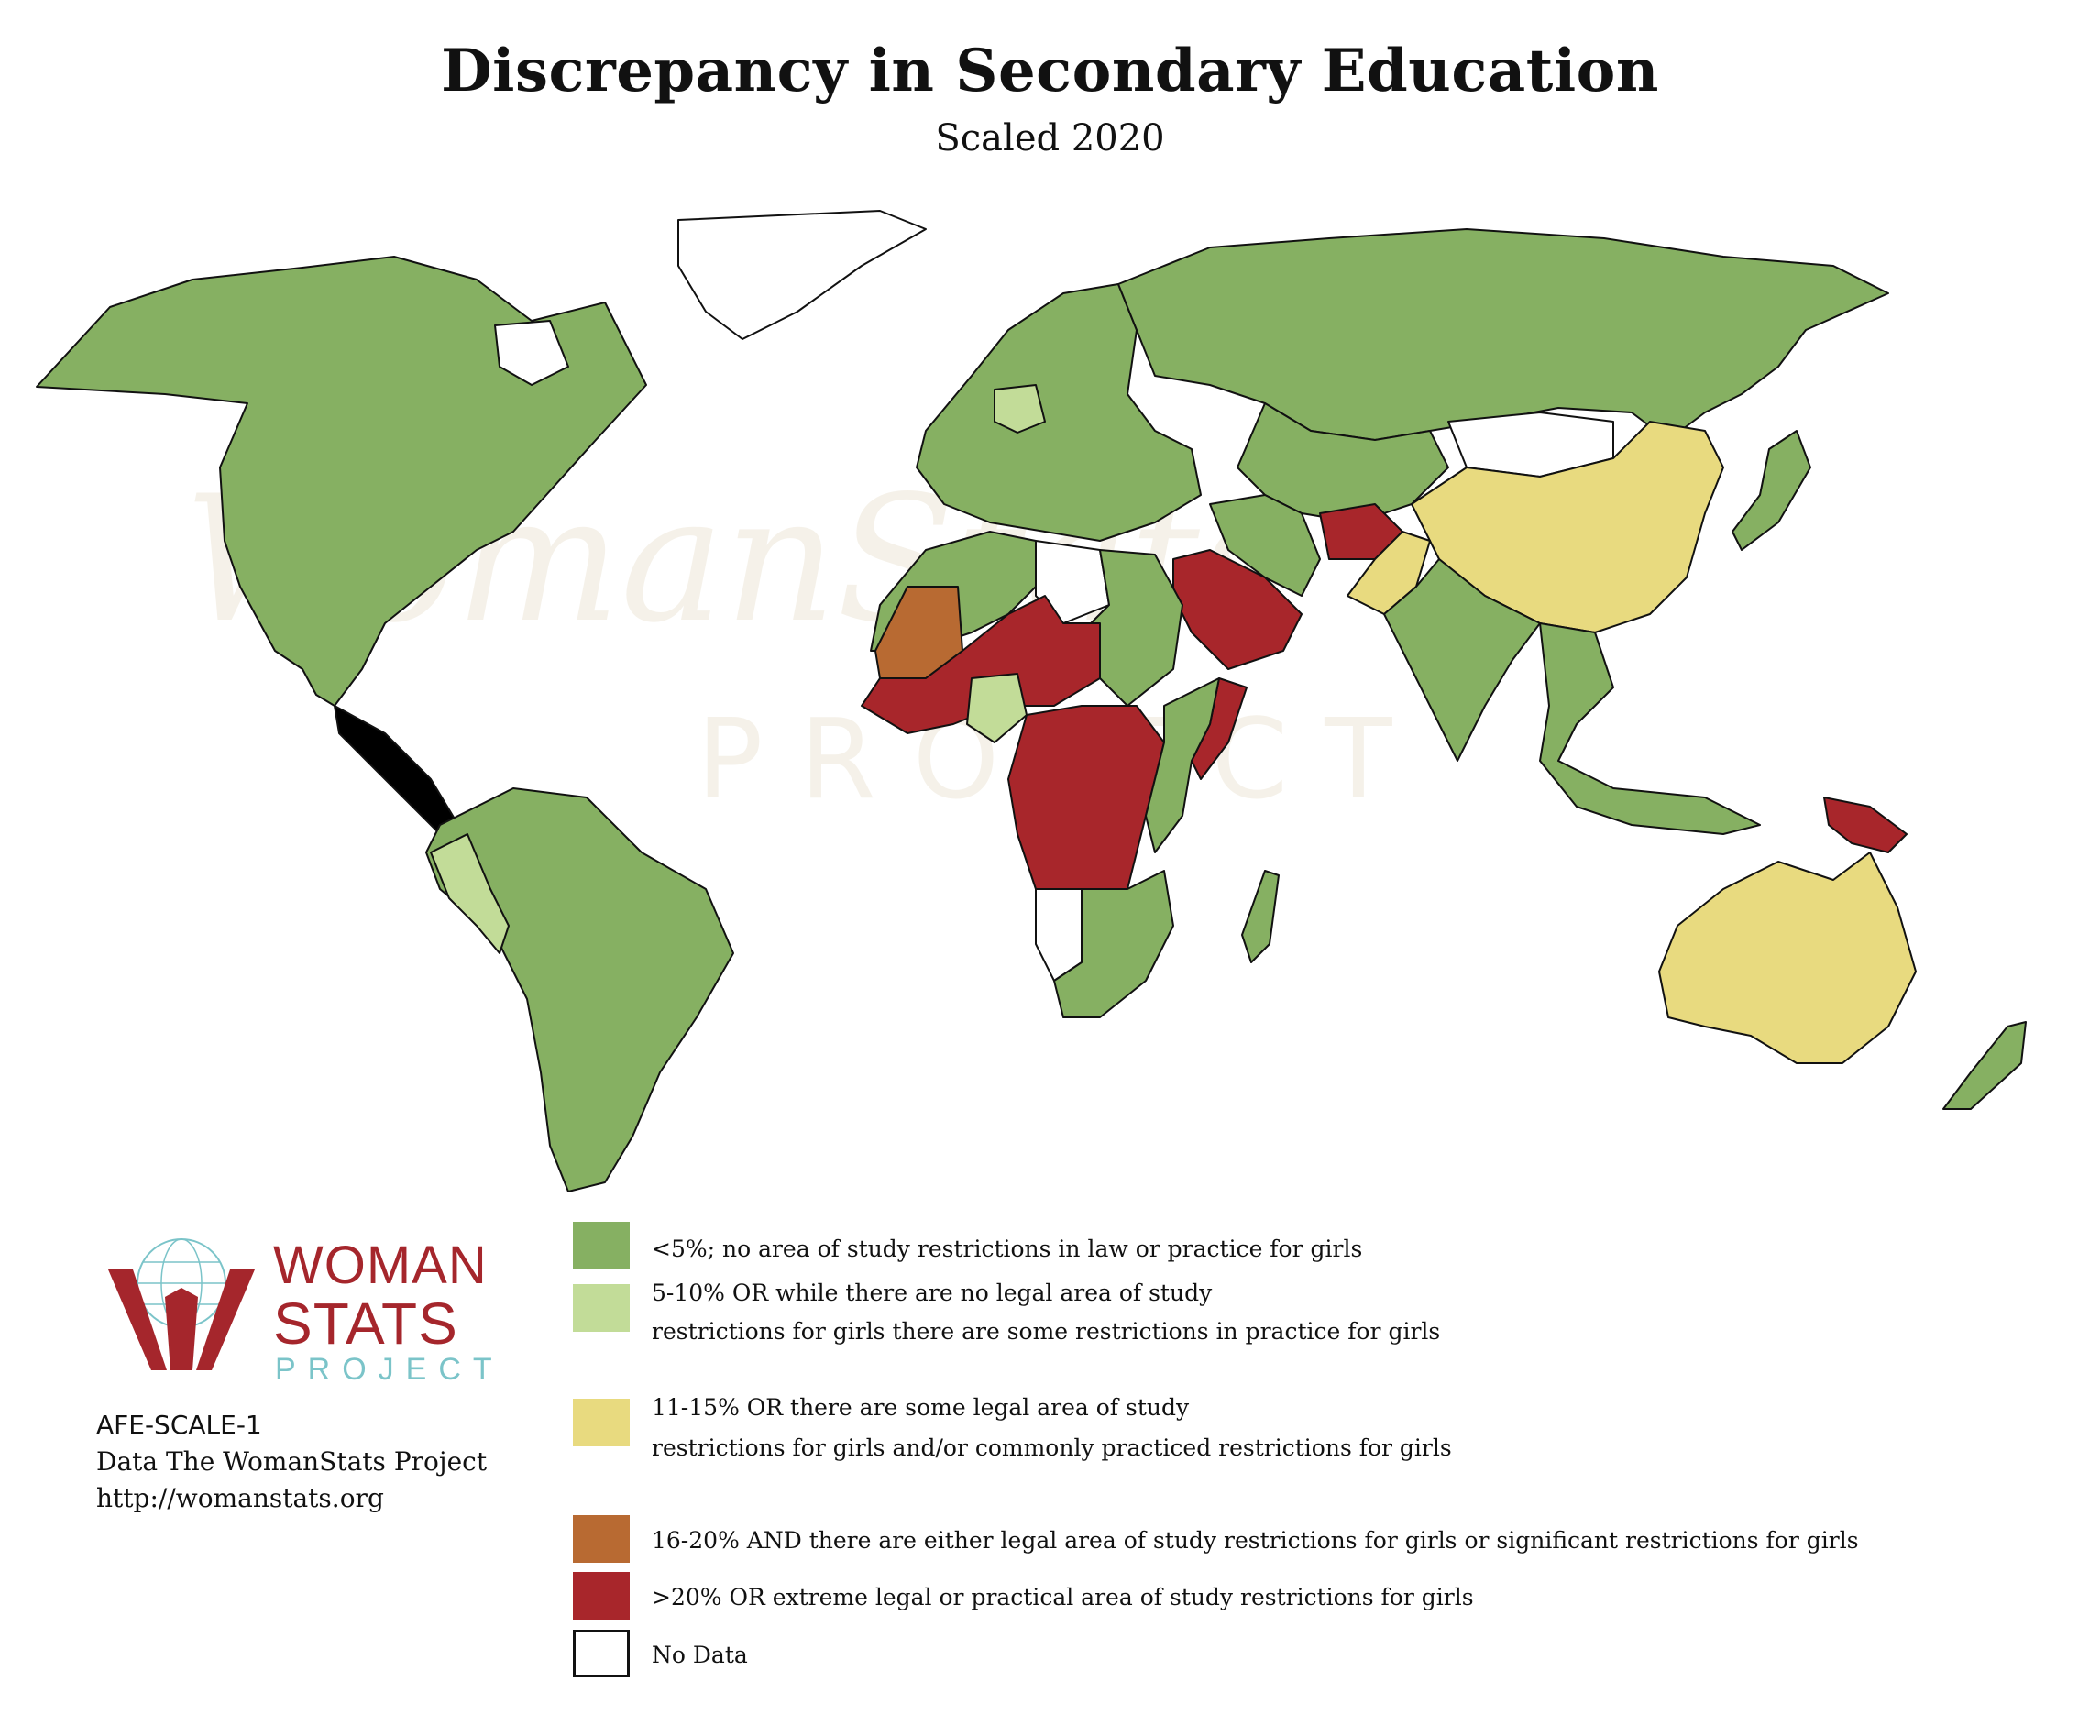 The image size is (2100, 1736). What do you see at coordinates (1113, 944) in the screenshot?
I see `region-southern-africa` at bounding box center [1113, 944].